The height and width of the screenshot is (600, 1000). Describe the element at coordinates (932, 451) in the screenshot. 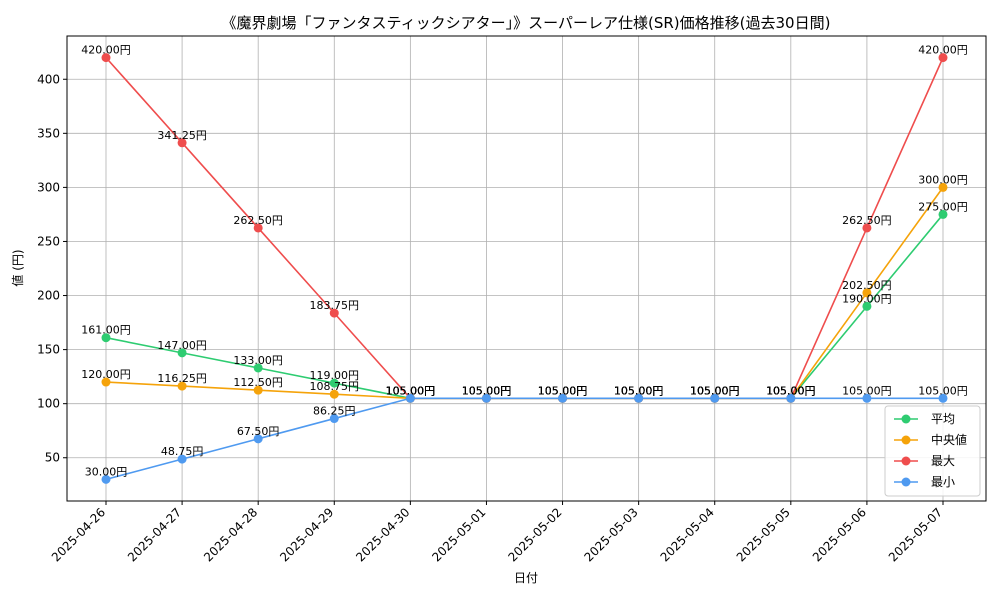

I see `legend-box` at that location.